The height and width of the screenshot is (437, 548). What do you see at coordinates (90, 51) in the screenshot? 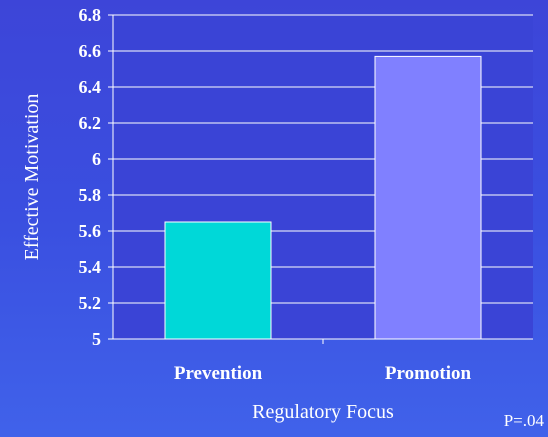
I see `y-tick-label: 6.6` at bounding box center [90, 51].